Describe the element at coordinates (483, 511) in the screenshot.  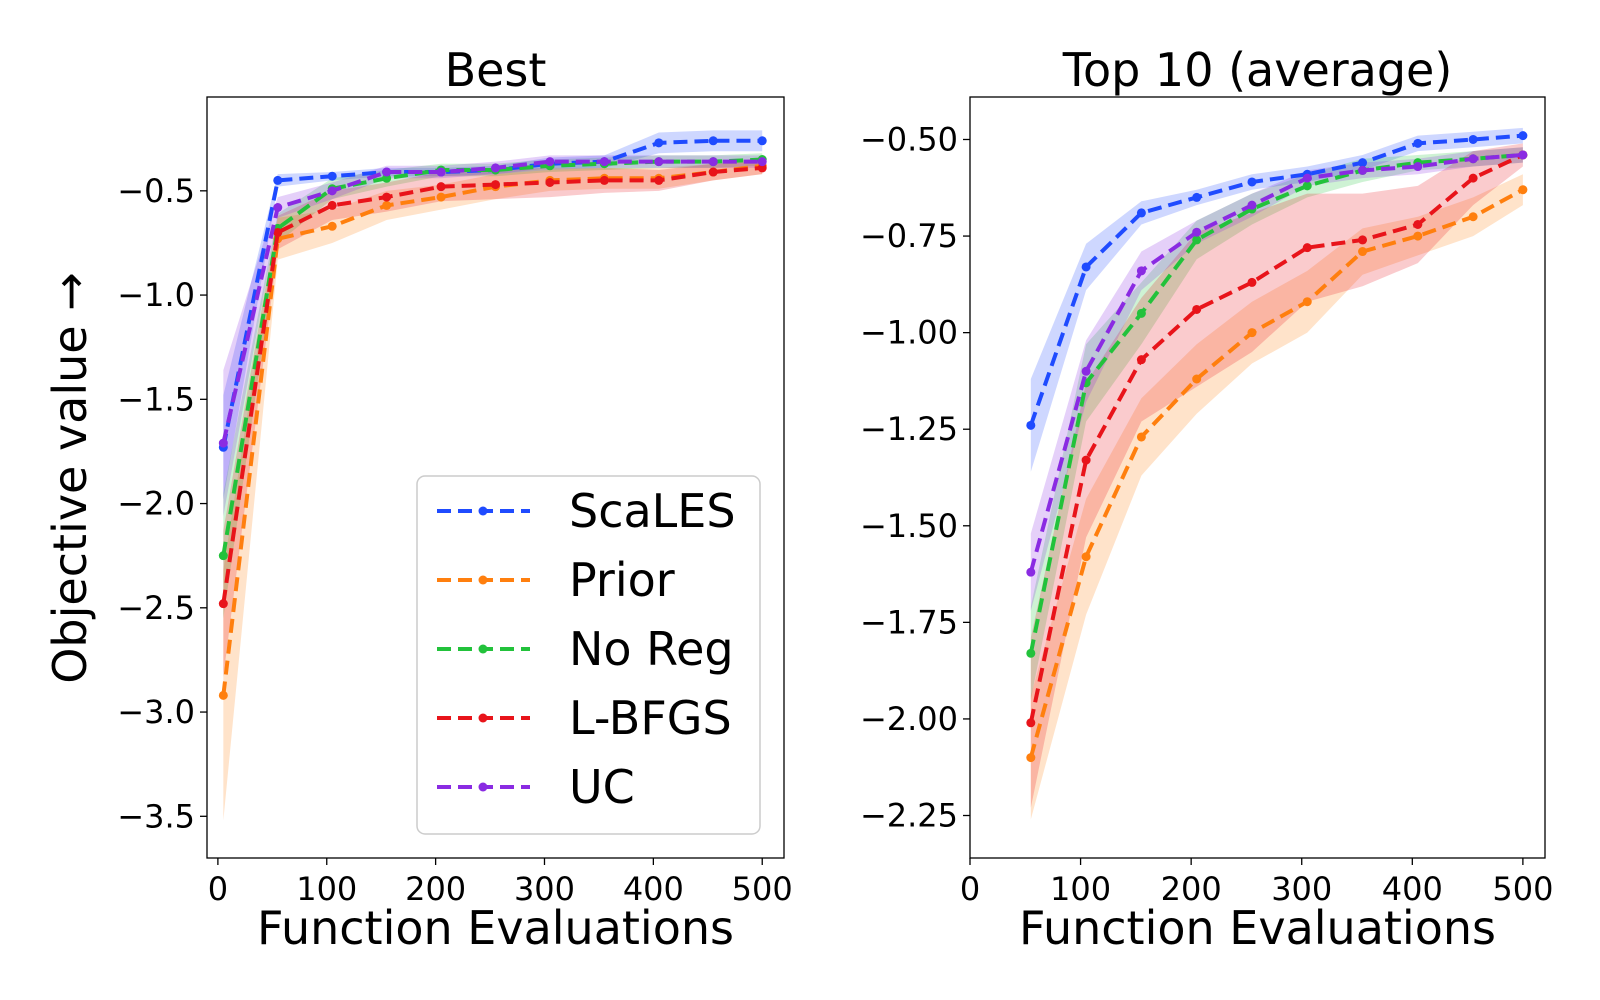
I see `legend-marker-scales` at that location.